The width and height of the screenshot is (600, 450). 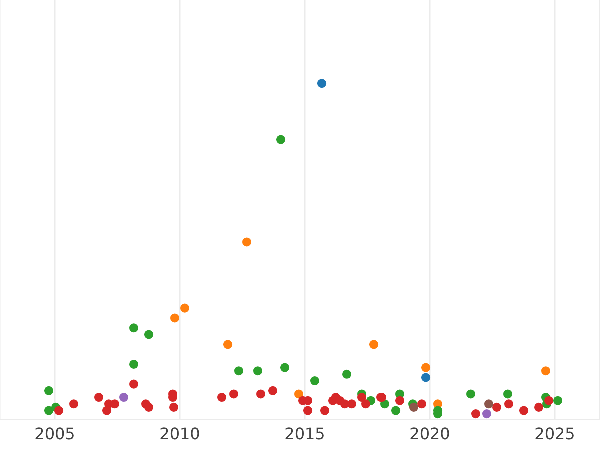 What do you see at coordinates (555, 434) in the screenshot?
I see `x-tick-label: 2025` at bounding box center [555, 434].